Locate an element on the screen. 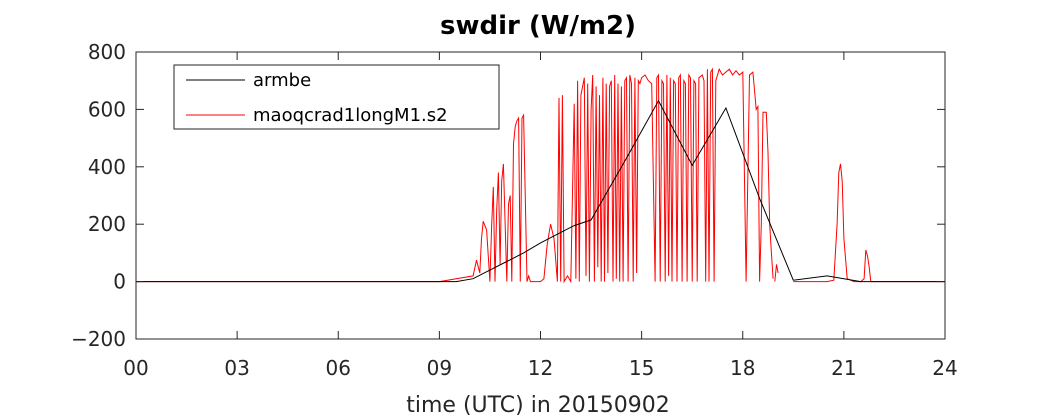  x-tick-label: 00 is located at coordinates (135, 368).